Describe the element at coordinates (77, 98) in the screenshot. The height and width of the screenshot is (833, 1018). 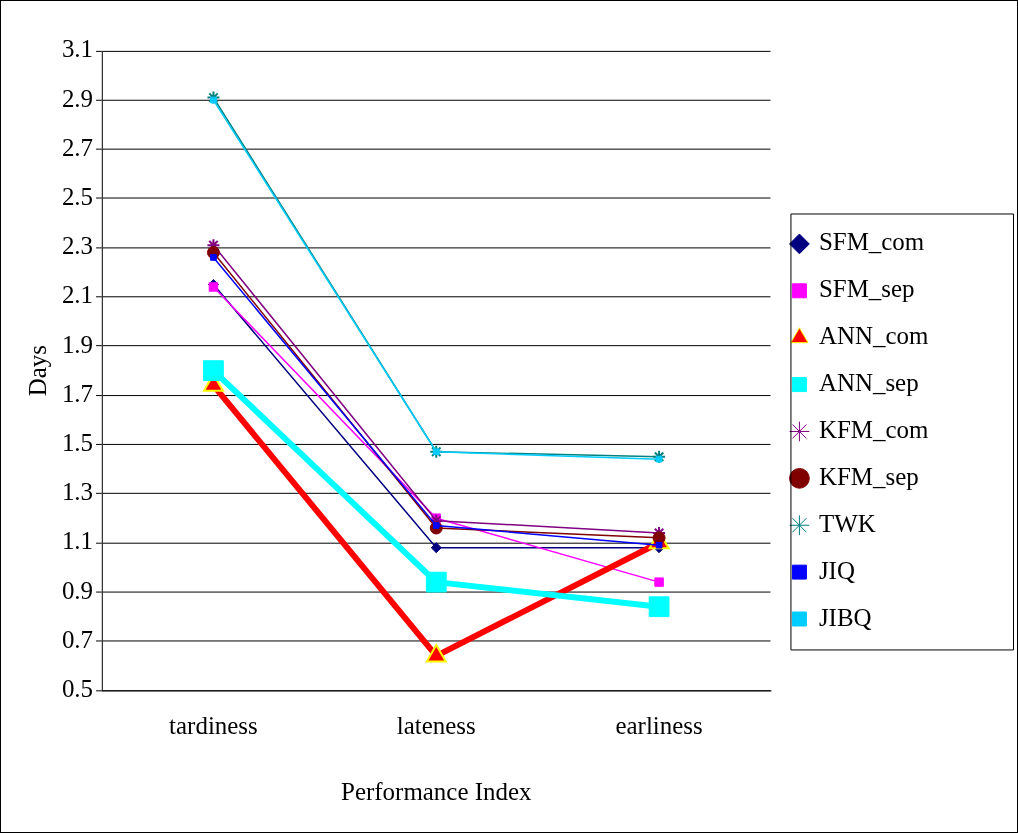
I see `y-tick-label: 2.9` at that location.